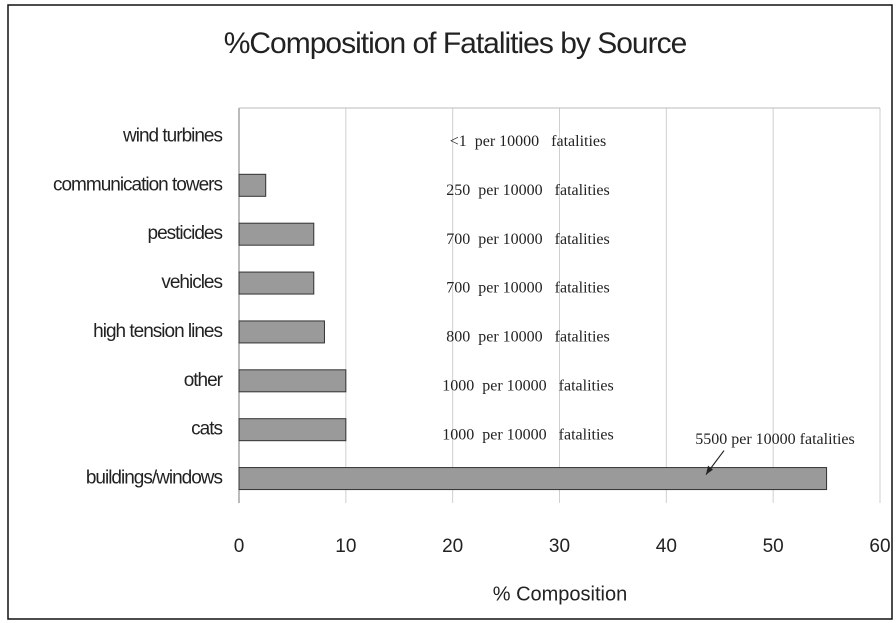 Image resolution: width=896 pixels, height=623 pixels. Describe the element at coordinates (191, 282) in the screenshot. I see `y-tick-label: vehicles` at that location.